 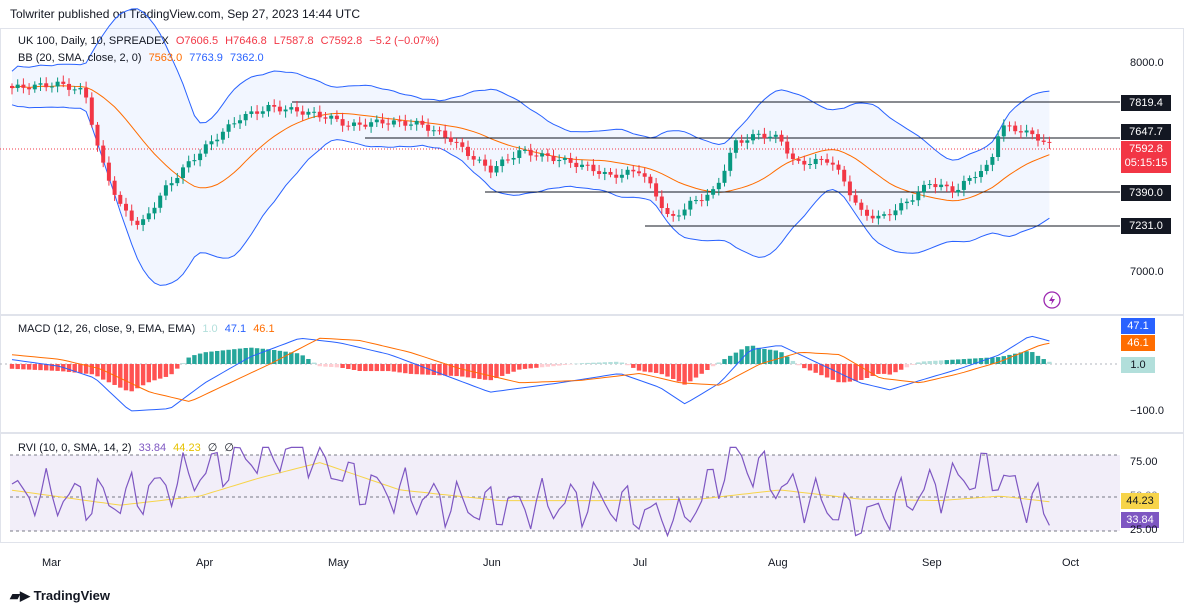 I want to click on rvi-title: RVI (10, 0, SMA, 14, 2), so click(x=75, y=448).